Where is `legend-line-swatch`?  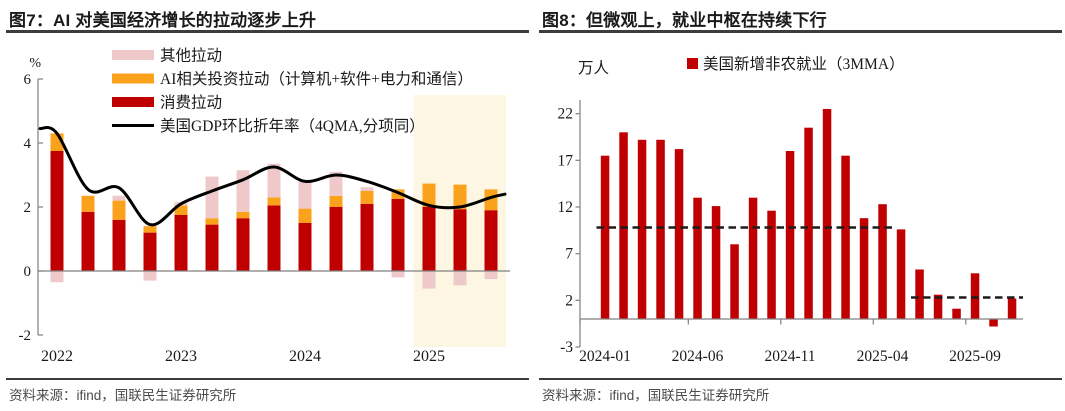 legend-line-swatch is located at coordinates (133, 125).